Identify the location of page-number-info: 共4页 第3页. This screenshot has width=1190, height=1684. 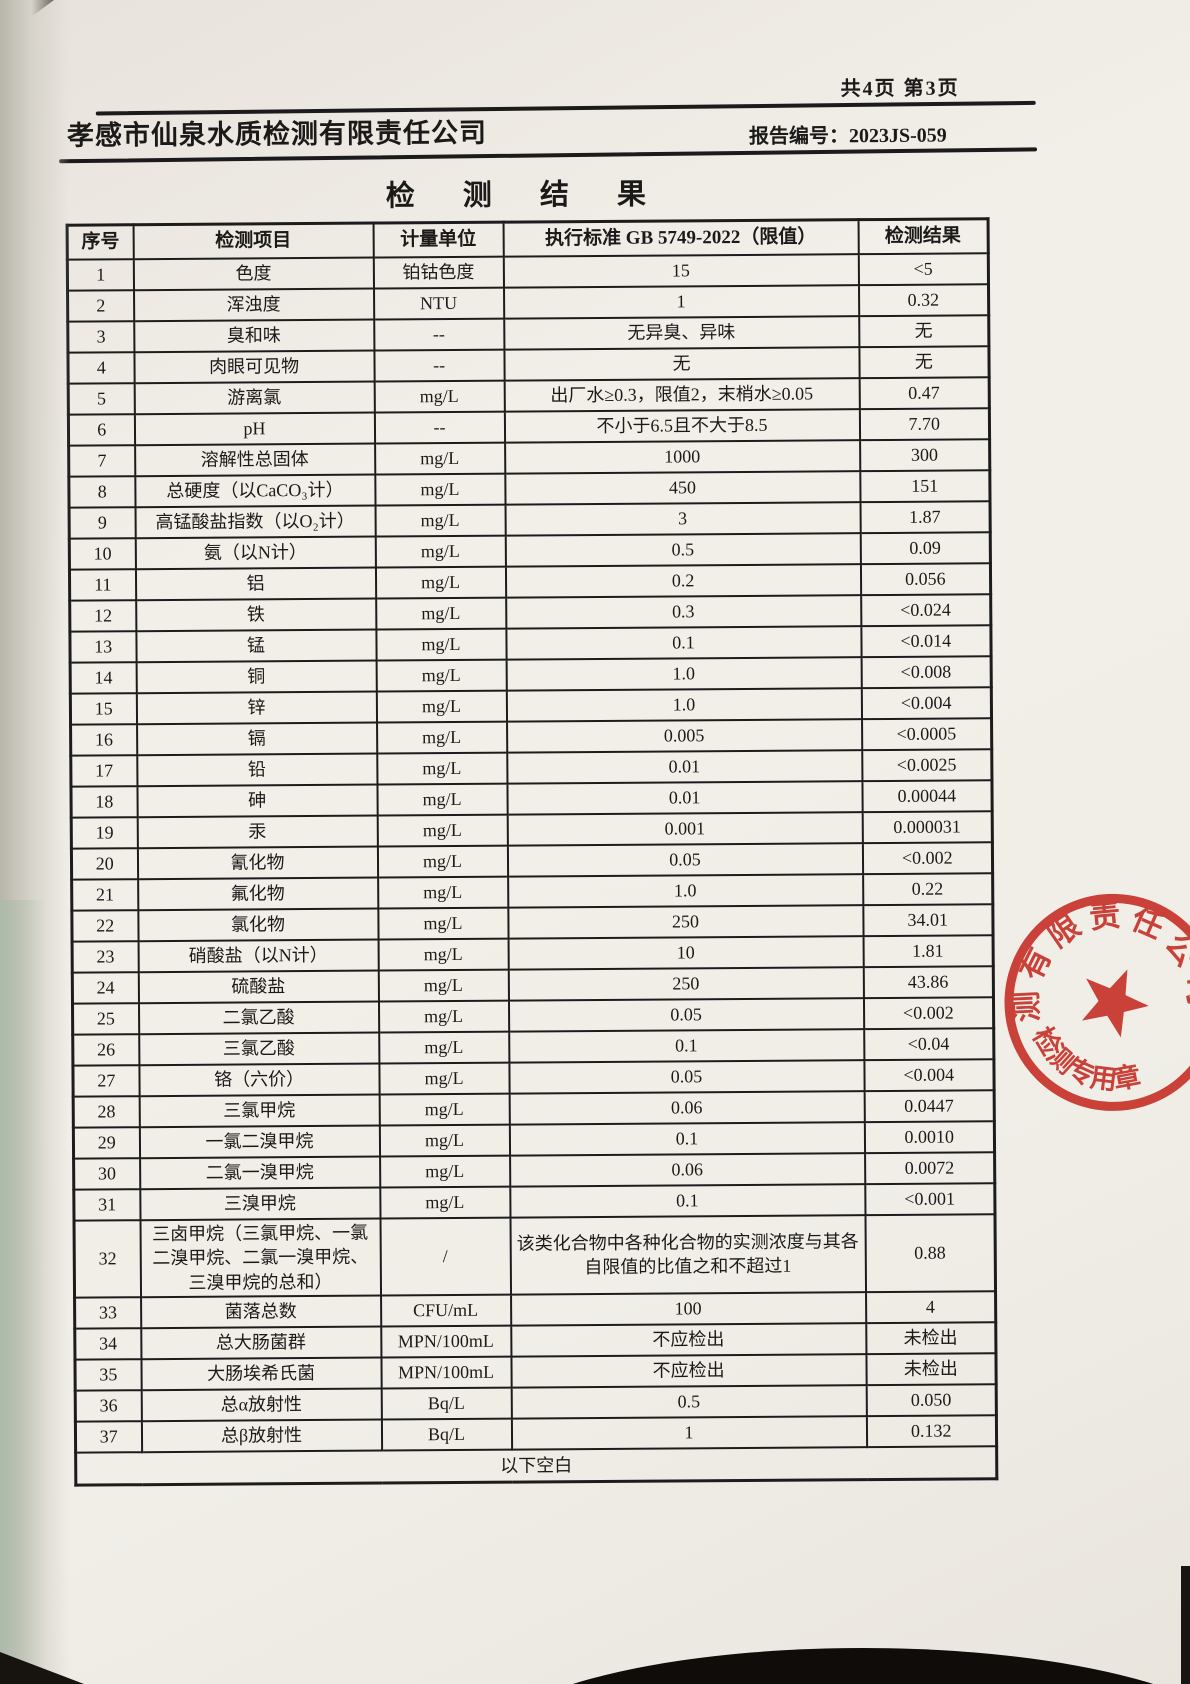
(900, 89).